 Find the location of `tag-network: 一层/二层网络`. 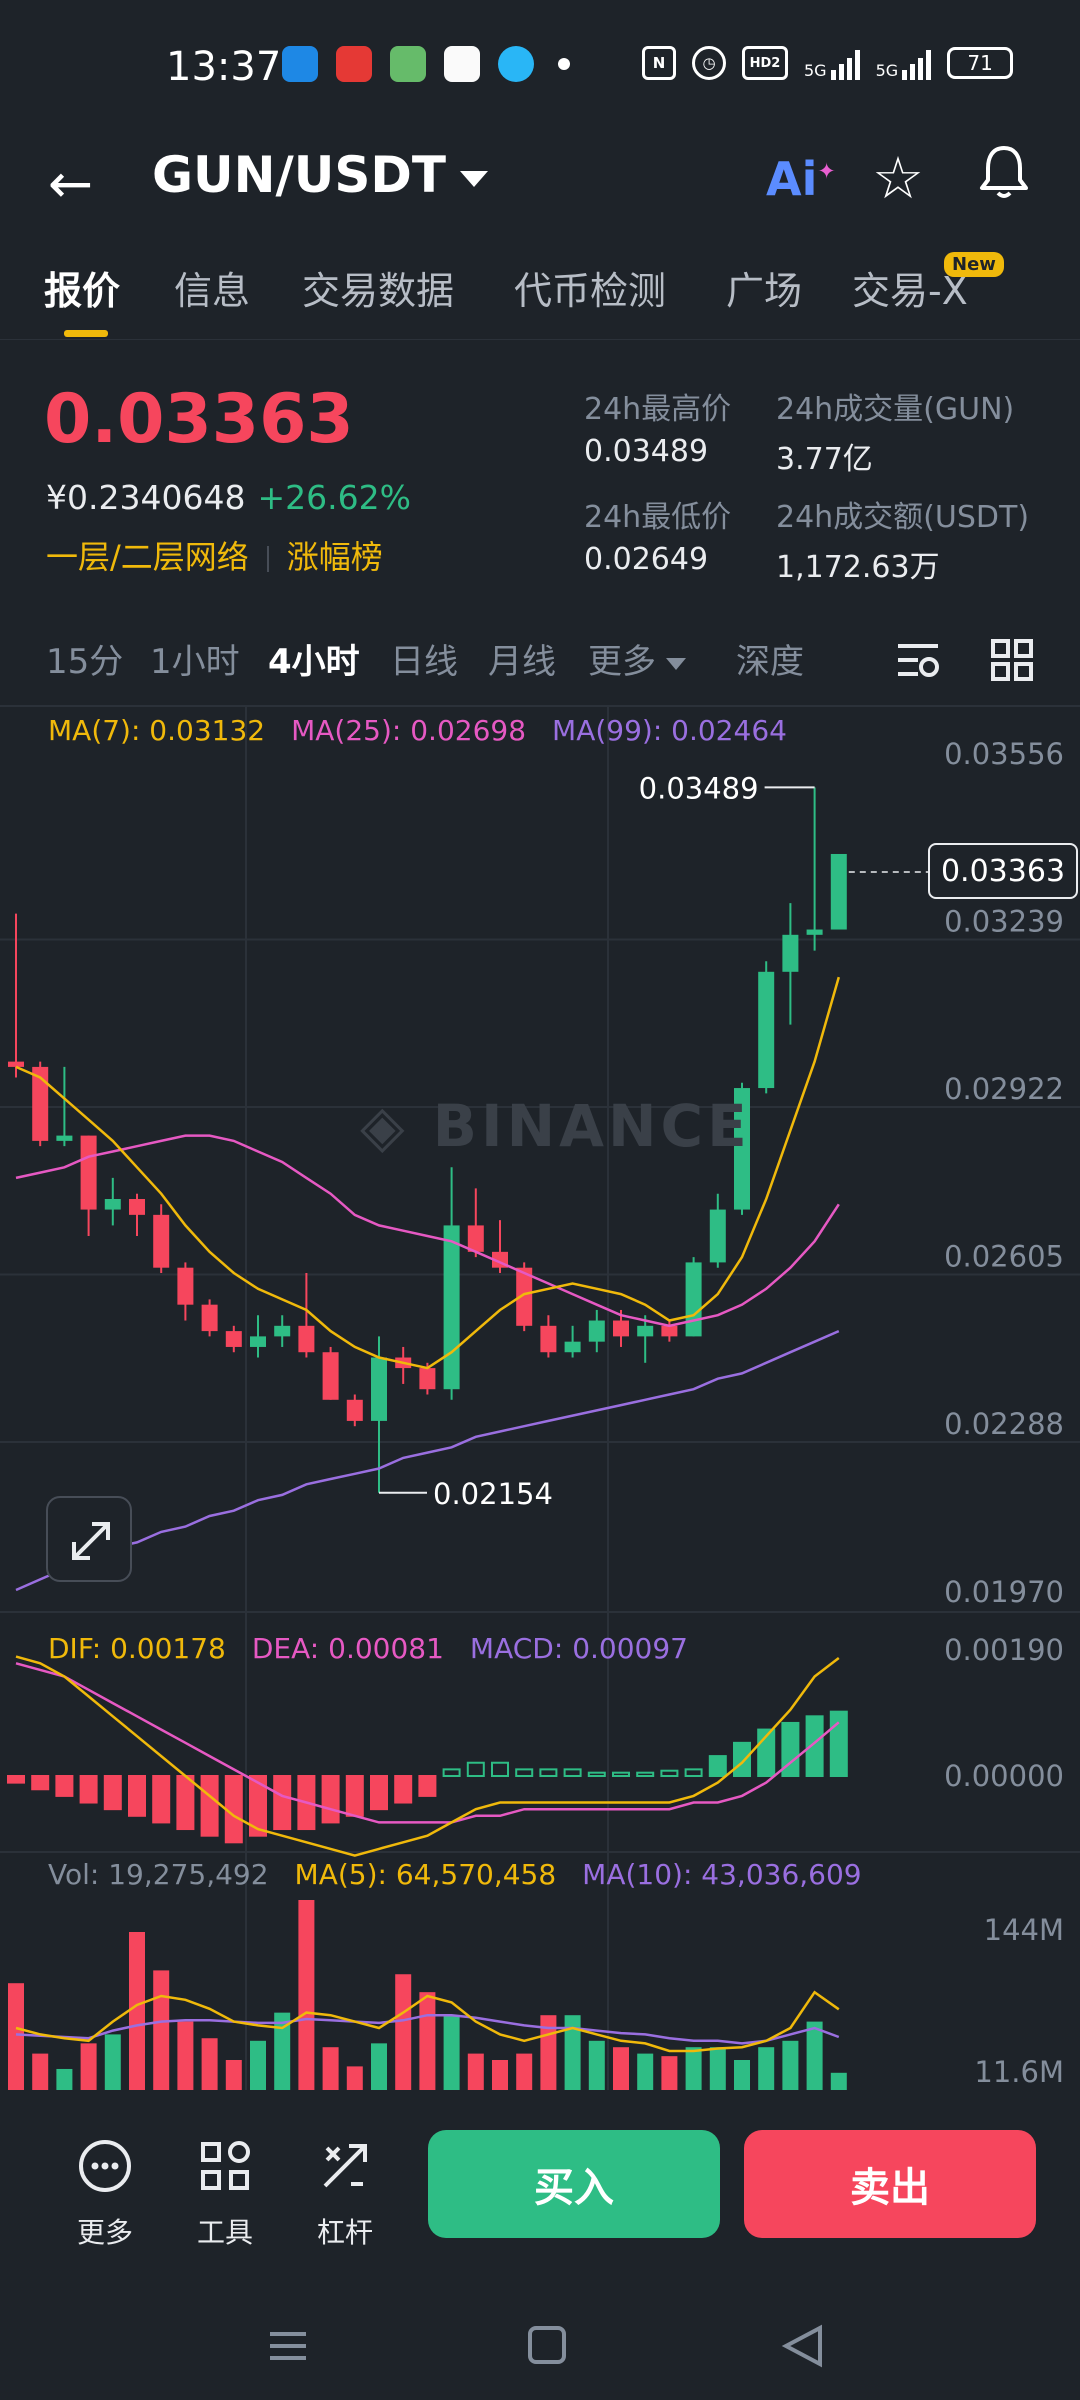

tag-network: 一层/二层网络 is located at coordinates (147, 557).